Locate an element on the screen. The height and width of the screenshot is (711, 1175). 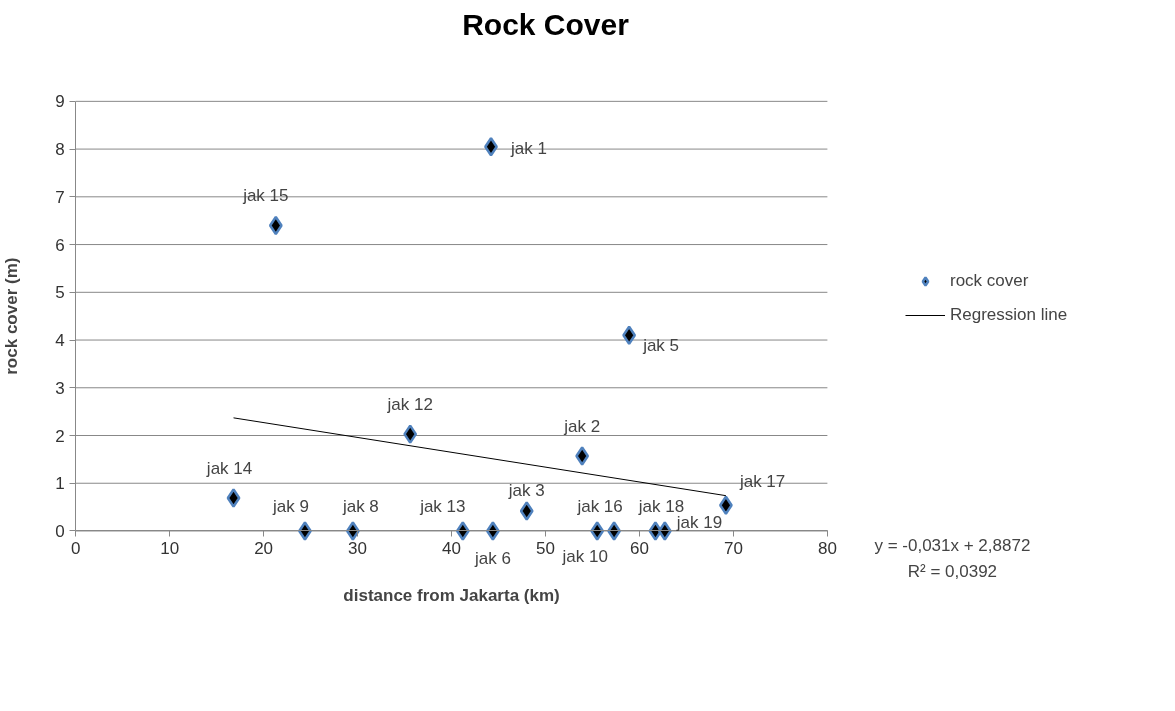
x-tick-label: 0 is located at coordinates (75, 548).